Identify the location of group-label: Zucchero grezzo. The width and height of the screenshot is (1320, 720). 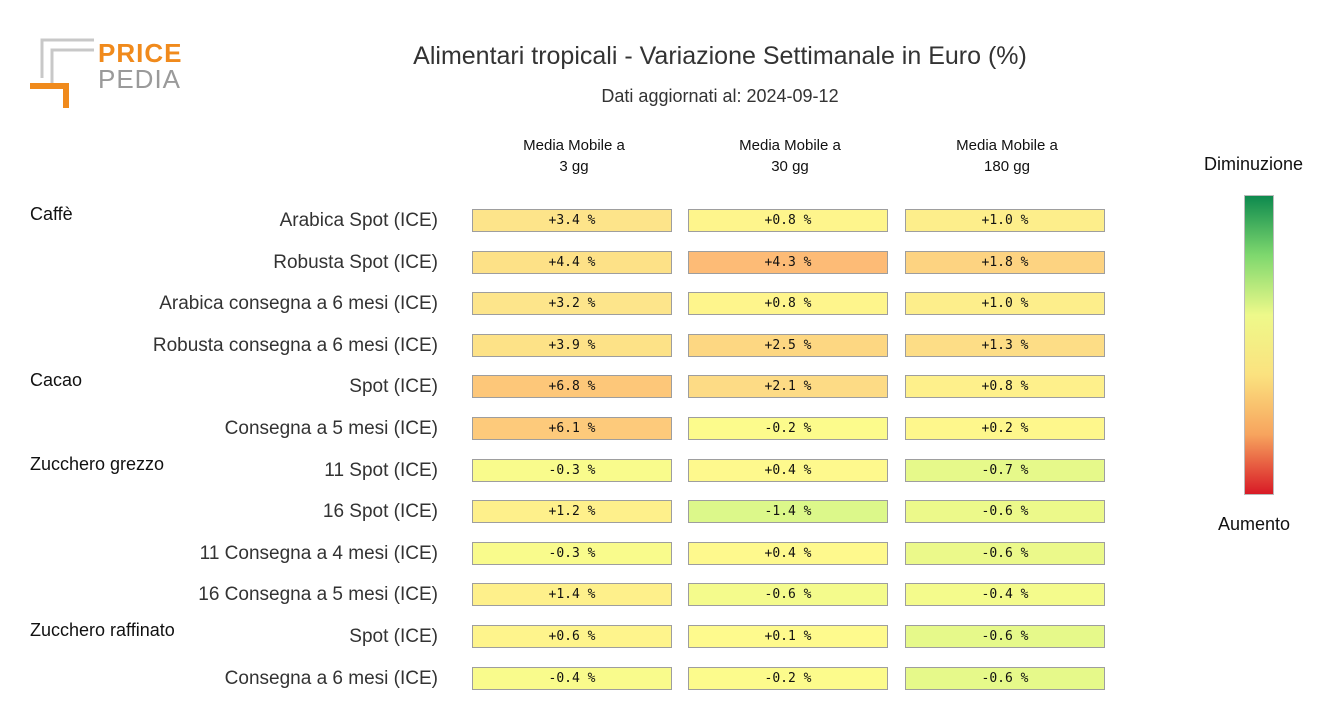
(97, 463).